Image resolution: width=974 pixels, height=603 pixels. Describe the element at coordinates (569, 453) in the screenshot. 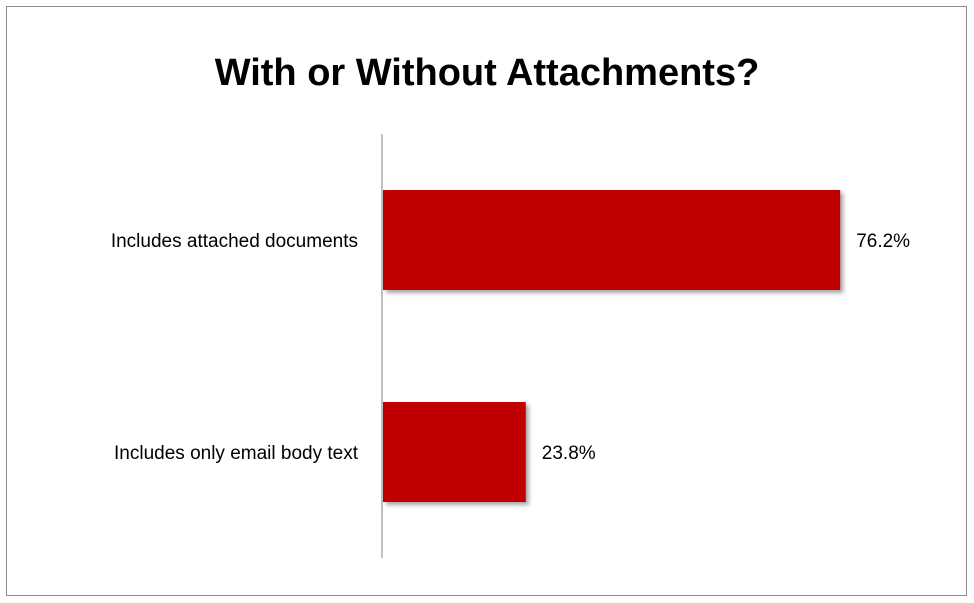

I see `value-label-2: 23.8%` at that location.